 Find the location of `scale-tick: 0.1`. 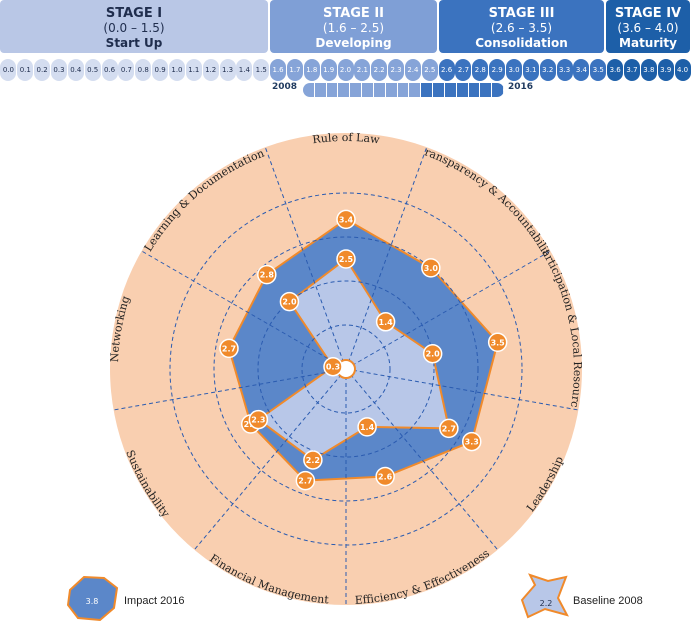

scale-tick: 0.1 is located at coordinates (25, 70).